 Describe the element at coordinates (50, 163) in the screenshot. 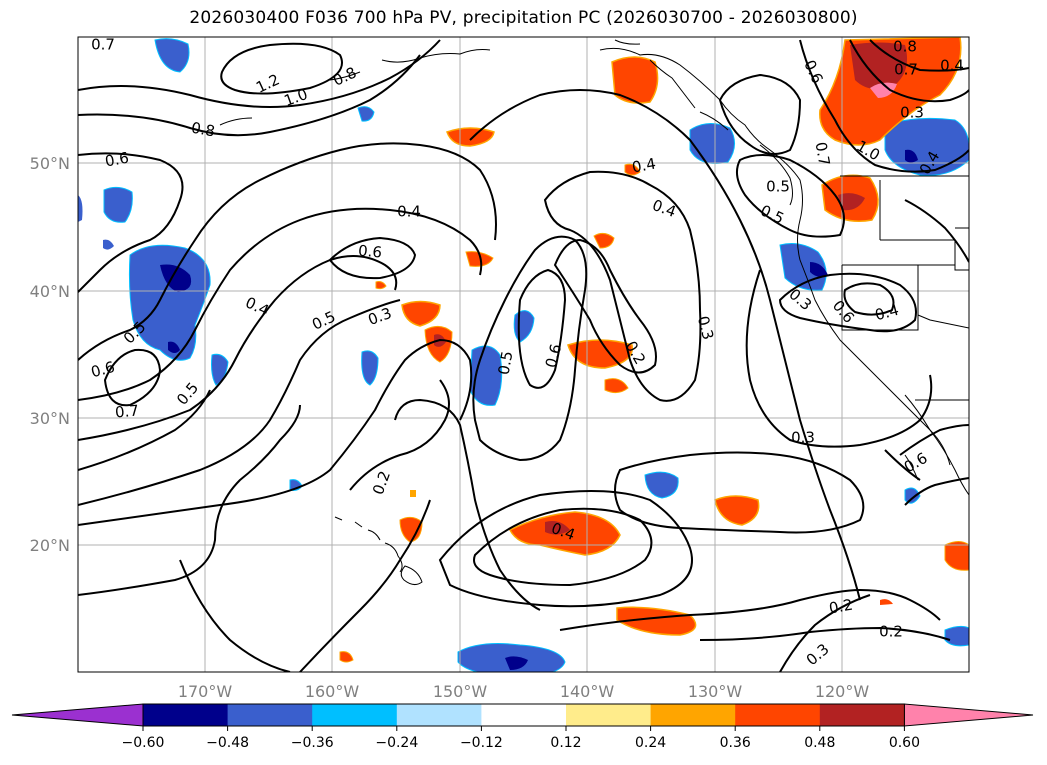

I see `lat-label: 50°N` at that location.